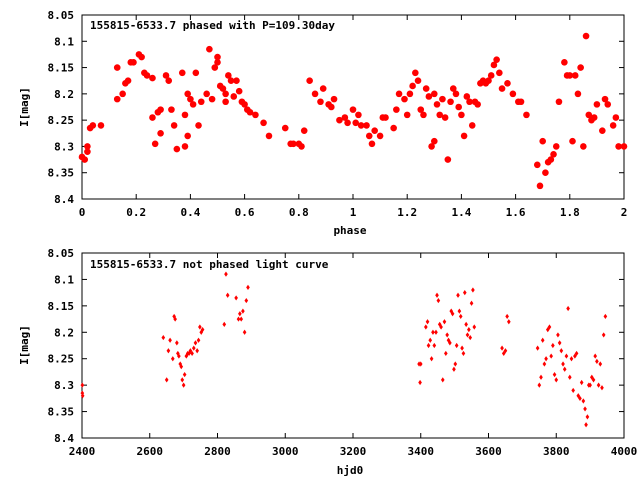  Describe the element at coordinates (24, 107) in the screenshot. I see `y-axis-label: I[mag]` at that location.